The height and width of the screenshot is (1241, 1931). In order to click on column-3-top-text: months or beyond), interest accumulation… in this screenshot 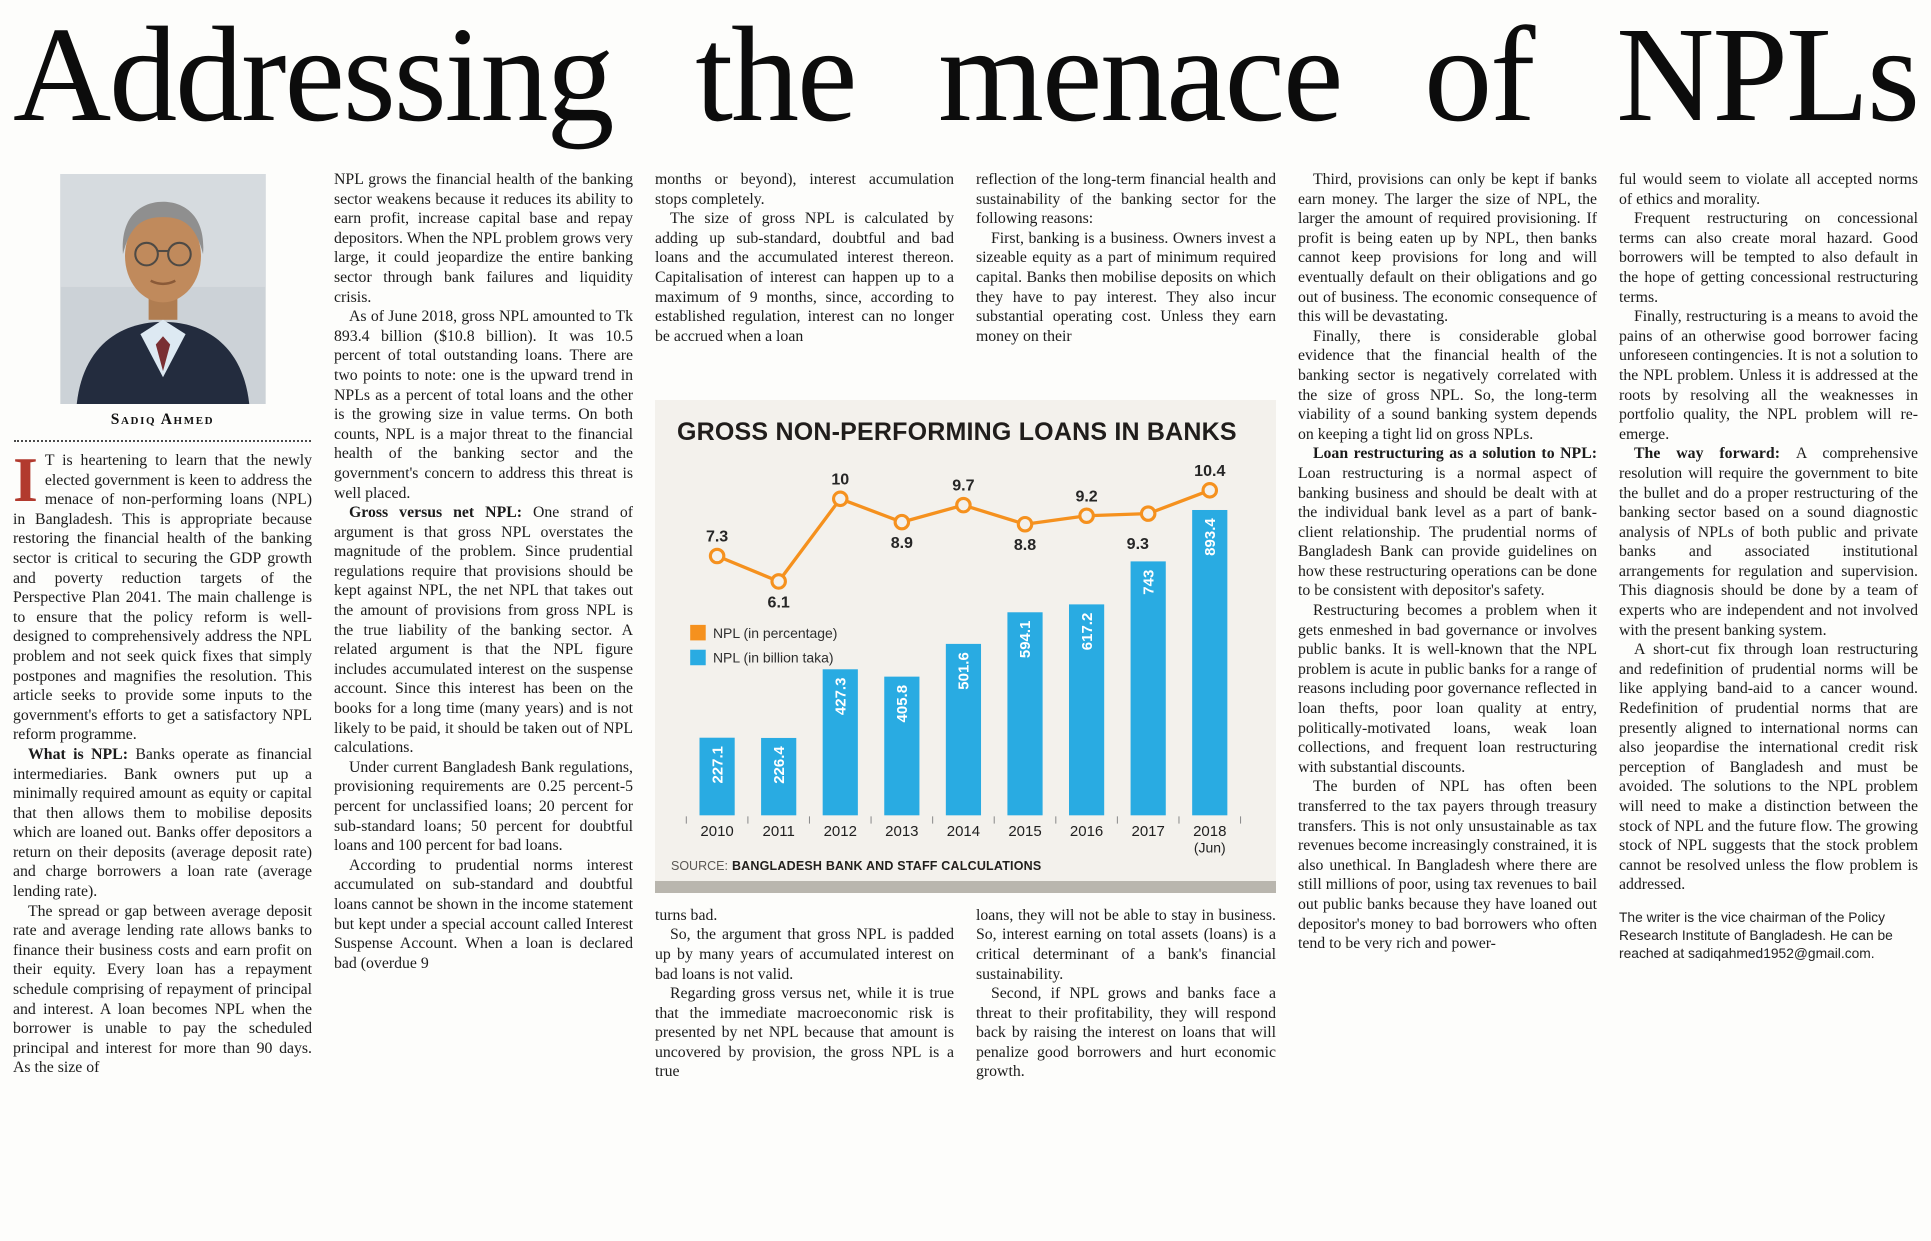, I will do `click(804, 280)`.